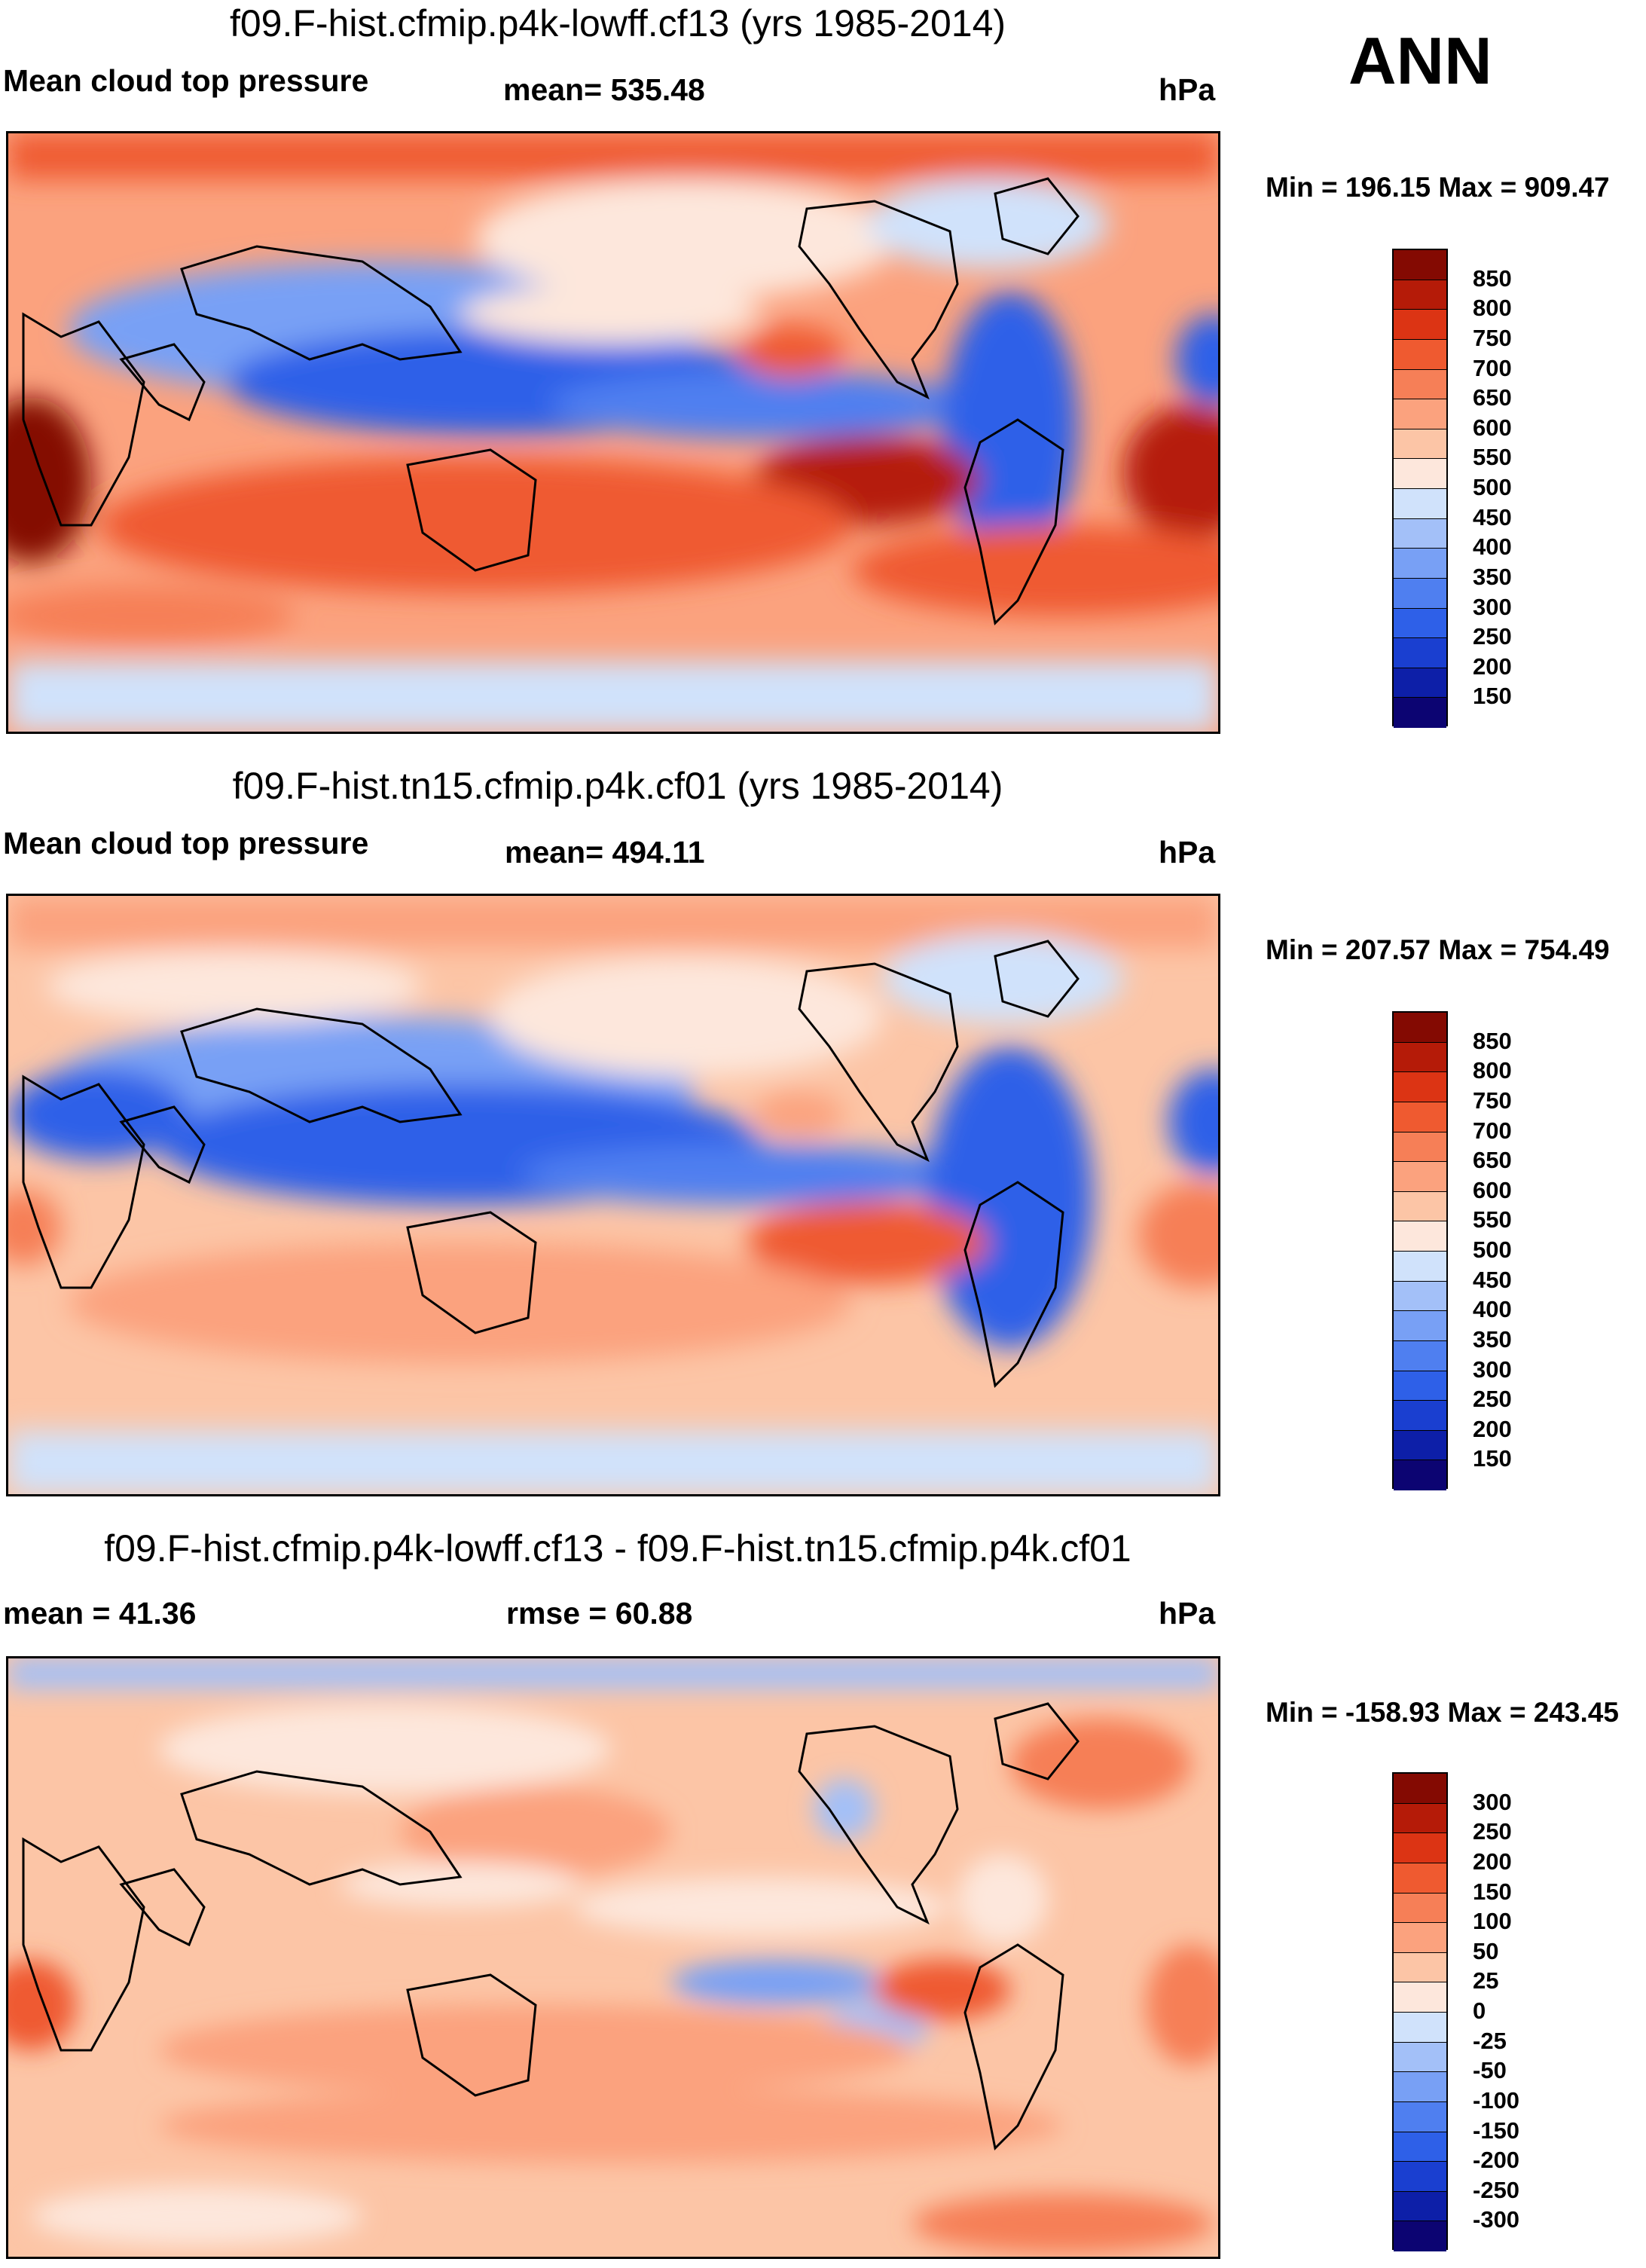 The width and height of the screenshot is (1646, 2268). Describe the element at coordinates (604, 89) in the screenshot. I see `panel-1-mean: mean= 535.48` at that location.